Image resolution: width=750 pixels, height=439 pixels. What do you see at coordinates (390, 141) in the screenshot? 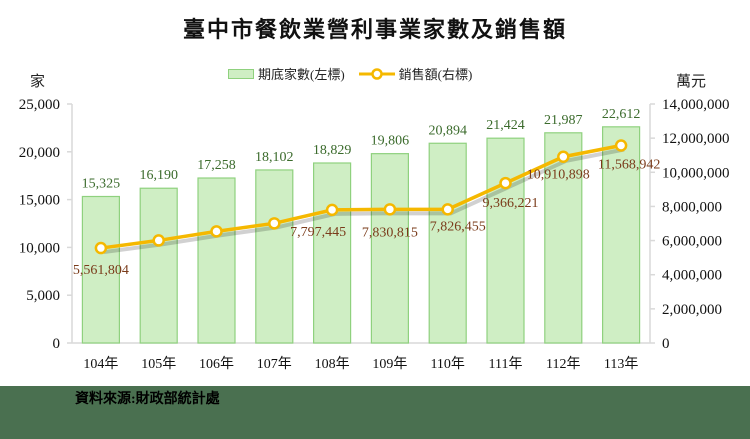
I see `bar-value-label: 19,806` at bounding box center [390, 141].